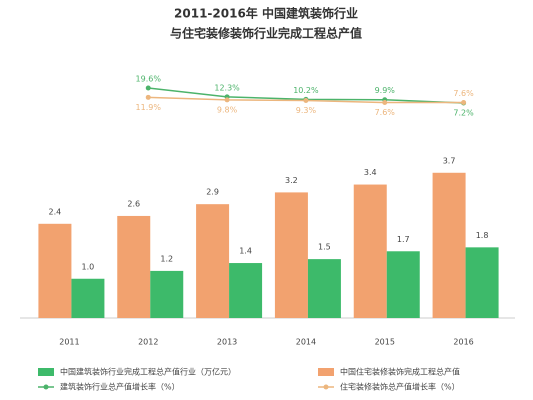  I want to click on legend-label: 中国住宅装修装饰完成工程总产值, so click(400, 372).